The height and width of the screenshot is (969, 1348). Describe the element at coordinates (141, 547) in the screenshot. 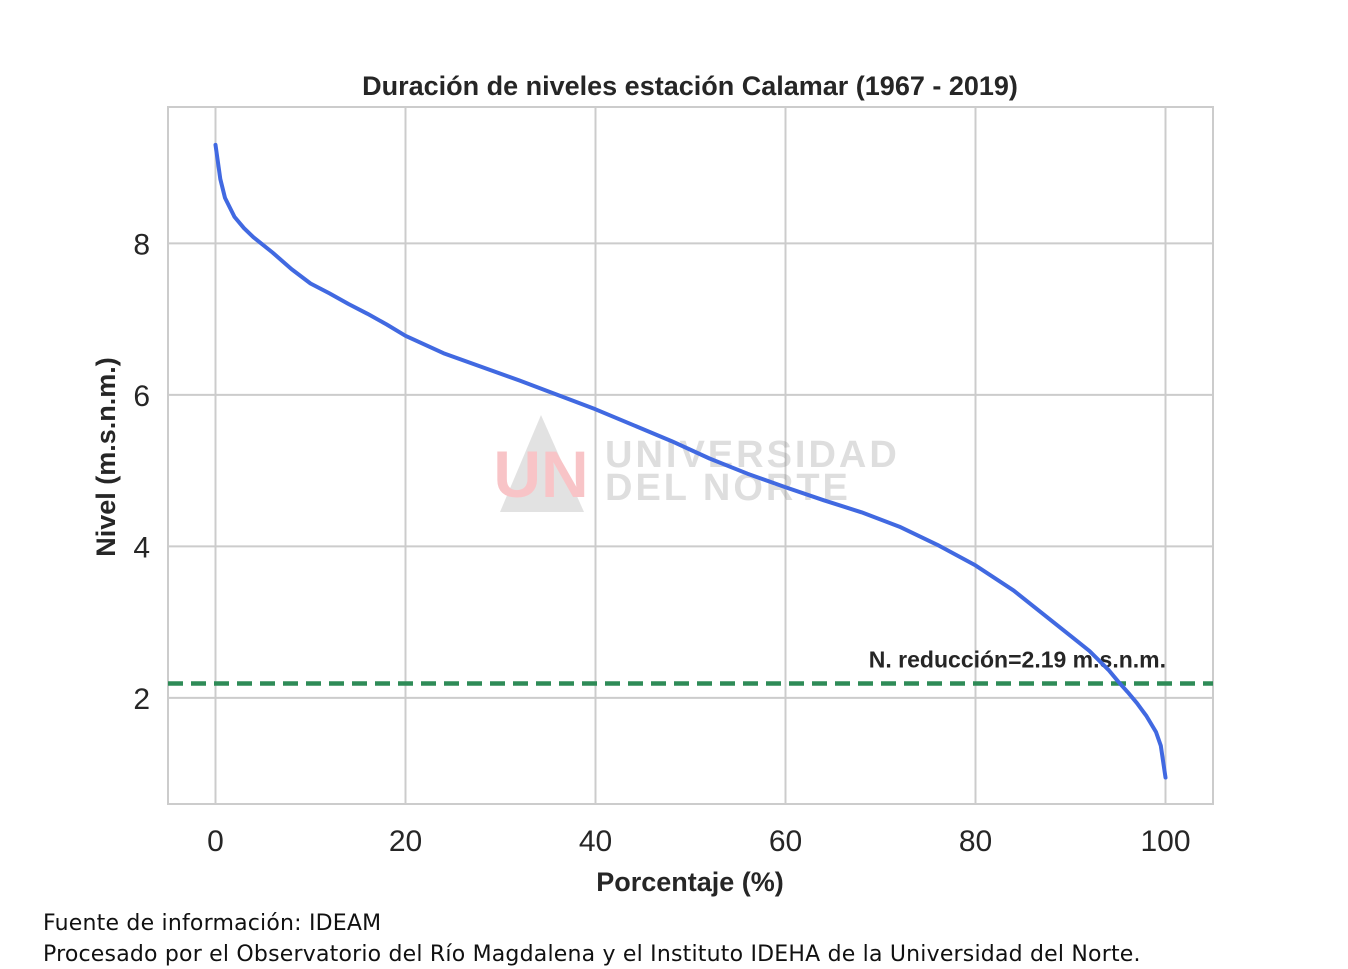

I see `y-tick-label: 4` at that location.